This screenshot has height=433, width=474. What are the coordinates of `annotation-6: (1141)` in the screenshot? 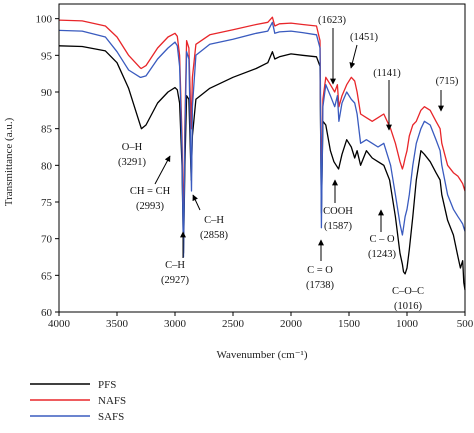 It's located at (387, 99).